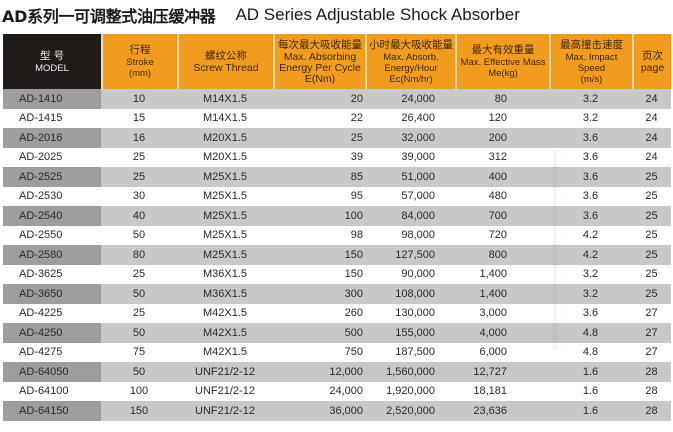 The height and width of the screenshot is (432, 673). Describe the element at coordinates (139, 235) in the screenshot. I see `cell-stroke: 50` at that location.